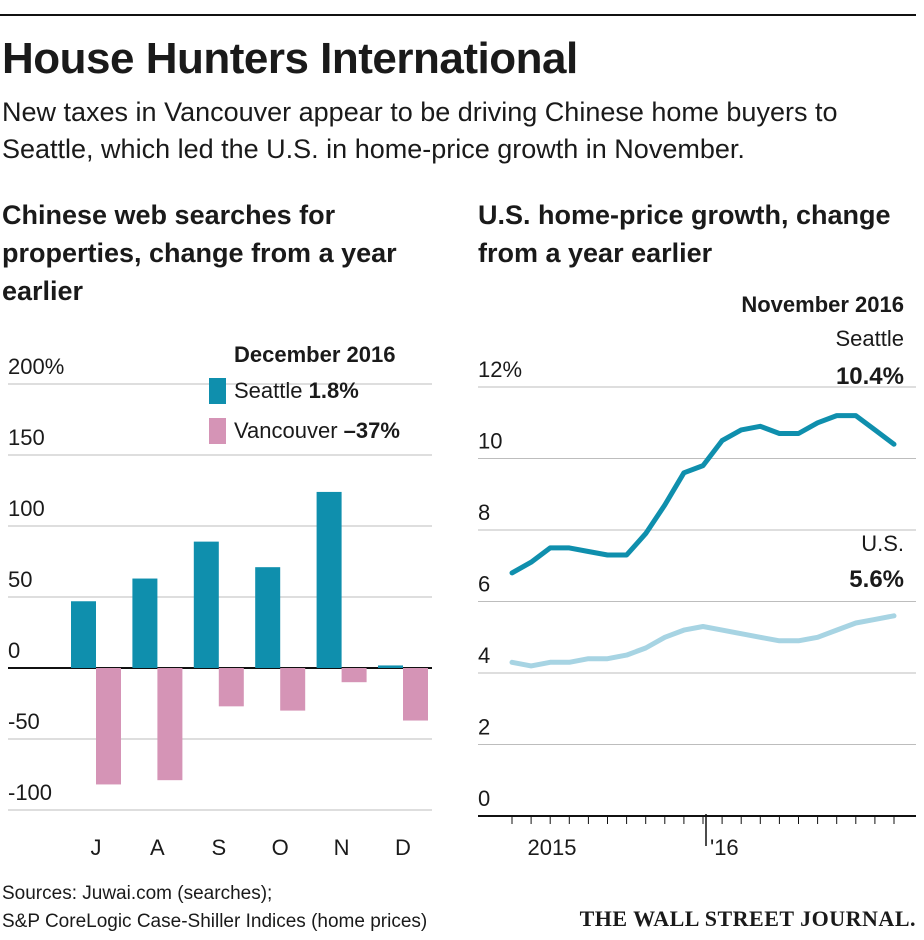  What do you see at coordinates (289, 430) in the screenshot?
I see `legend-series-name: Vancouver` at bounding box center [289, 430].